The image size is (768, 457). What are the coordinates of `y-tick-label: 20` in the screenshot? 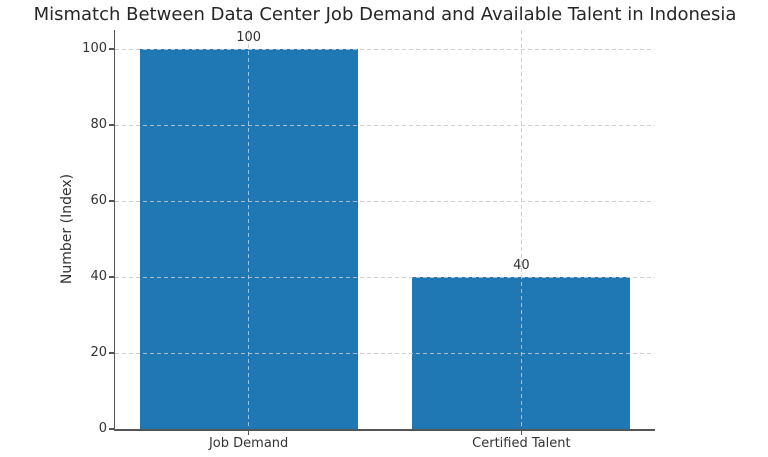 It's located at (98, 352).